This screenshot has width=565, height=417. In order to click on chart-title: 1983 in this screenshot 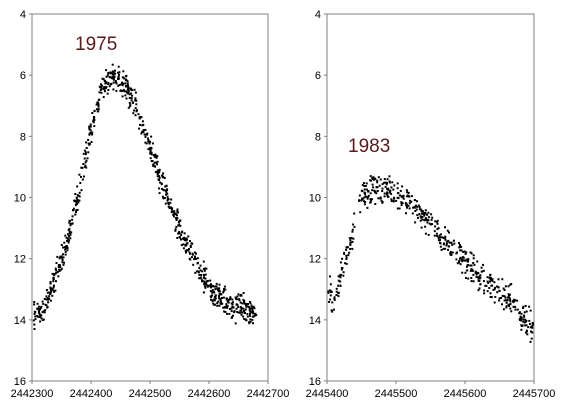, I will do `click(369, 146)`.